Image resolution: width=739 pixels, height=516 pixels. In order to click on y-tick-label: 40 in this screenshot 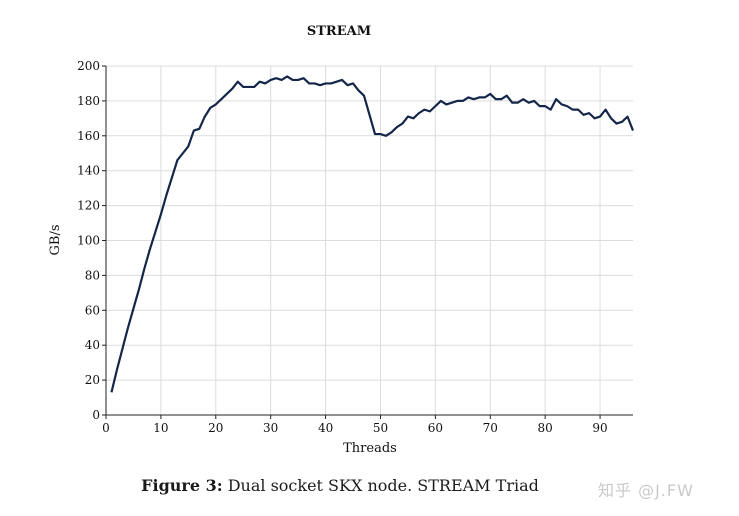, I will do `click(92, 345)`.